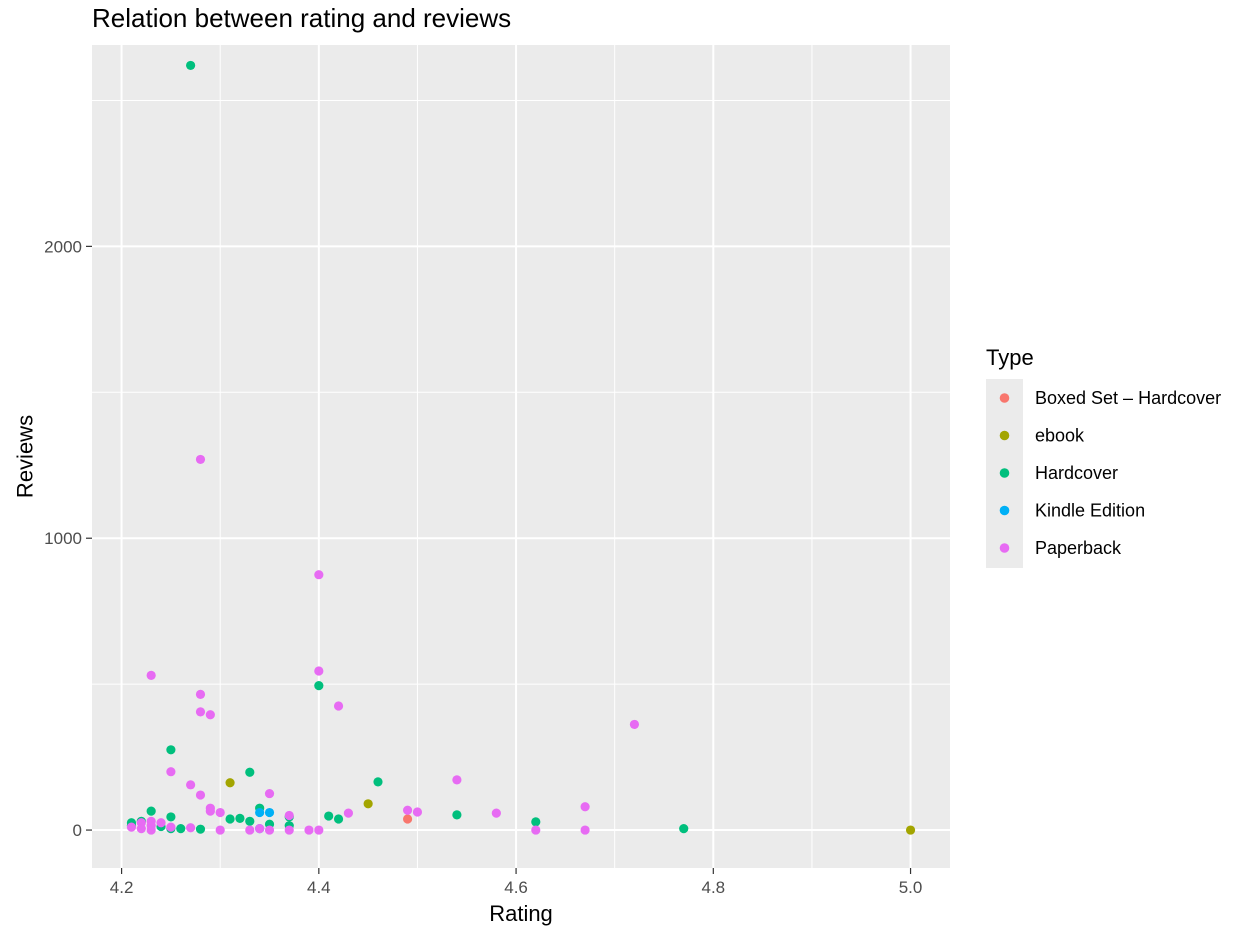 The height and width of the screenshot is (930, 1246). I want to click on legend-title: Type, so click(1010, 357).